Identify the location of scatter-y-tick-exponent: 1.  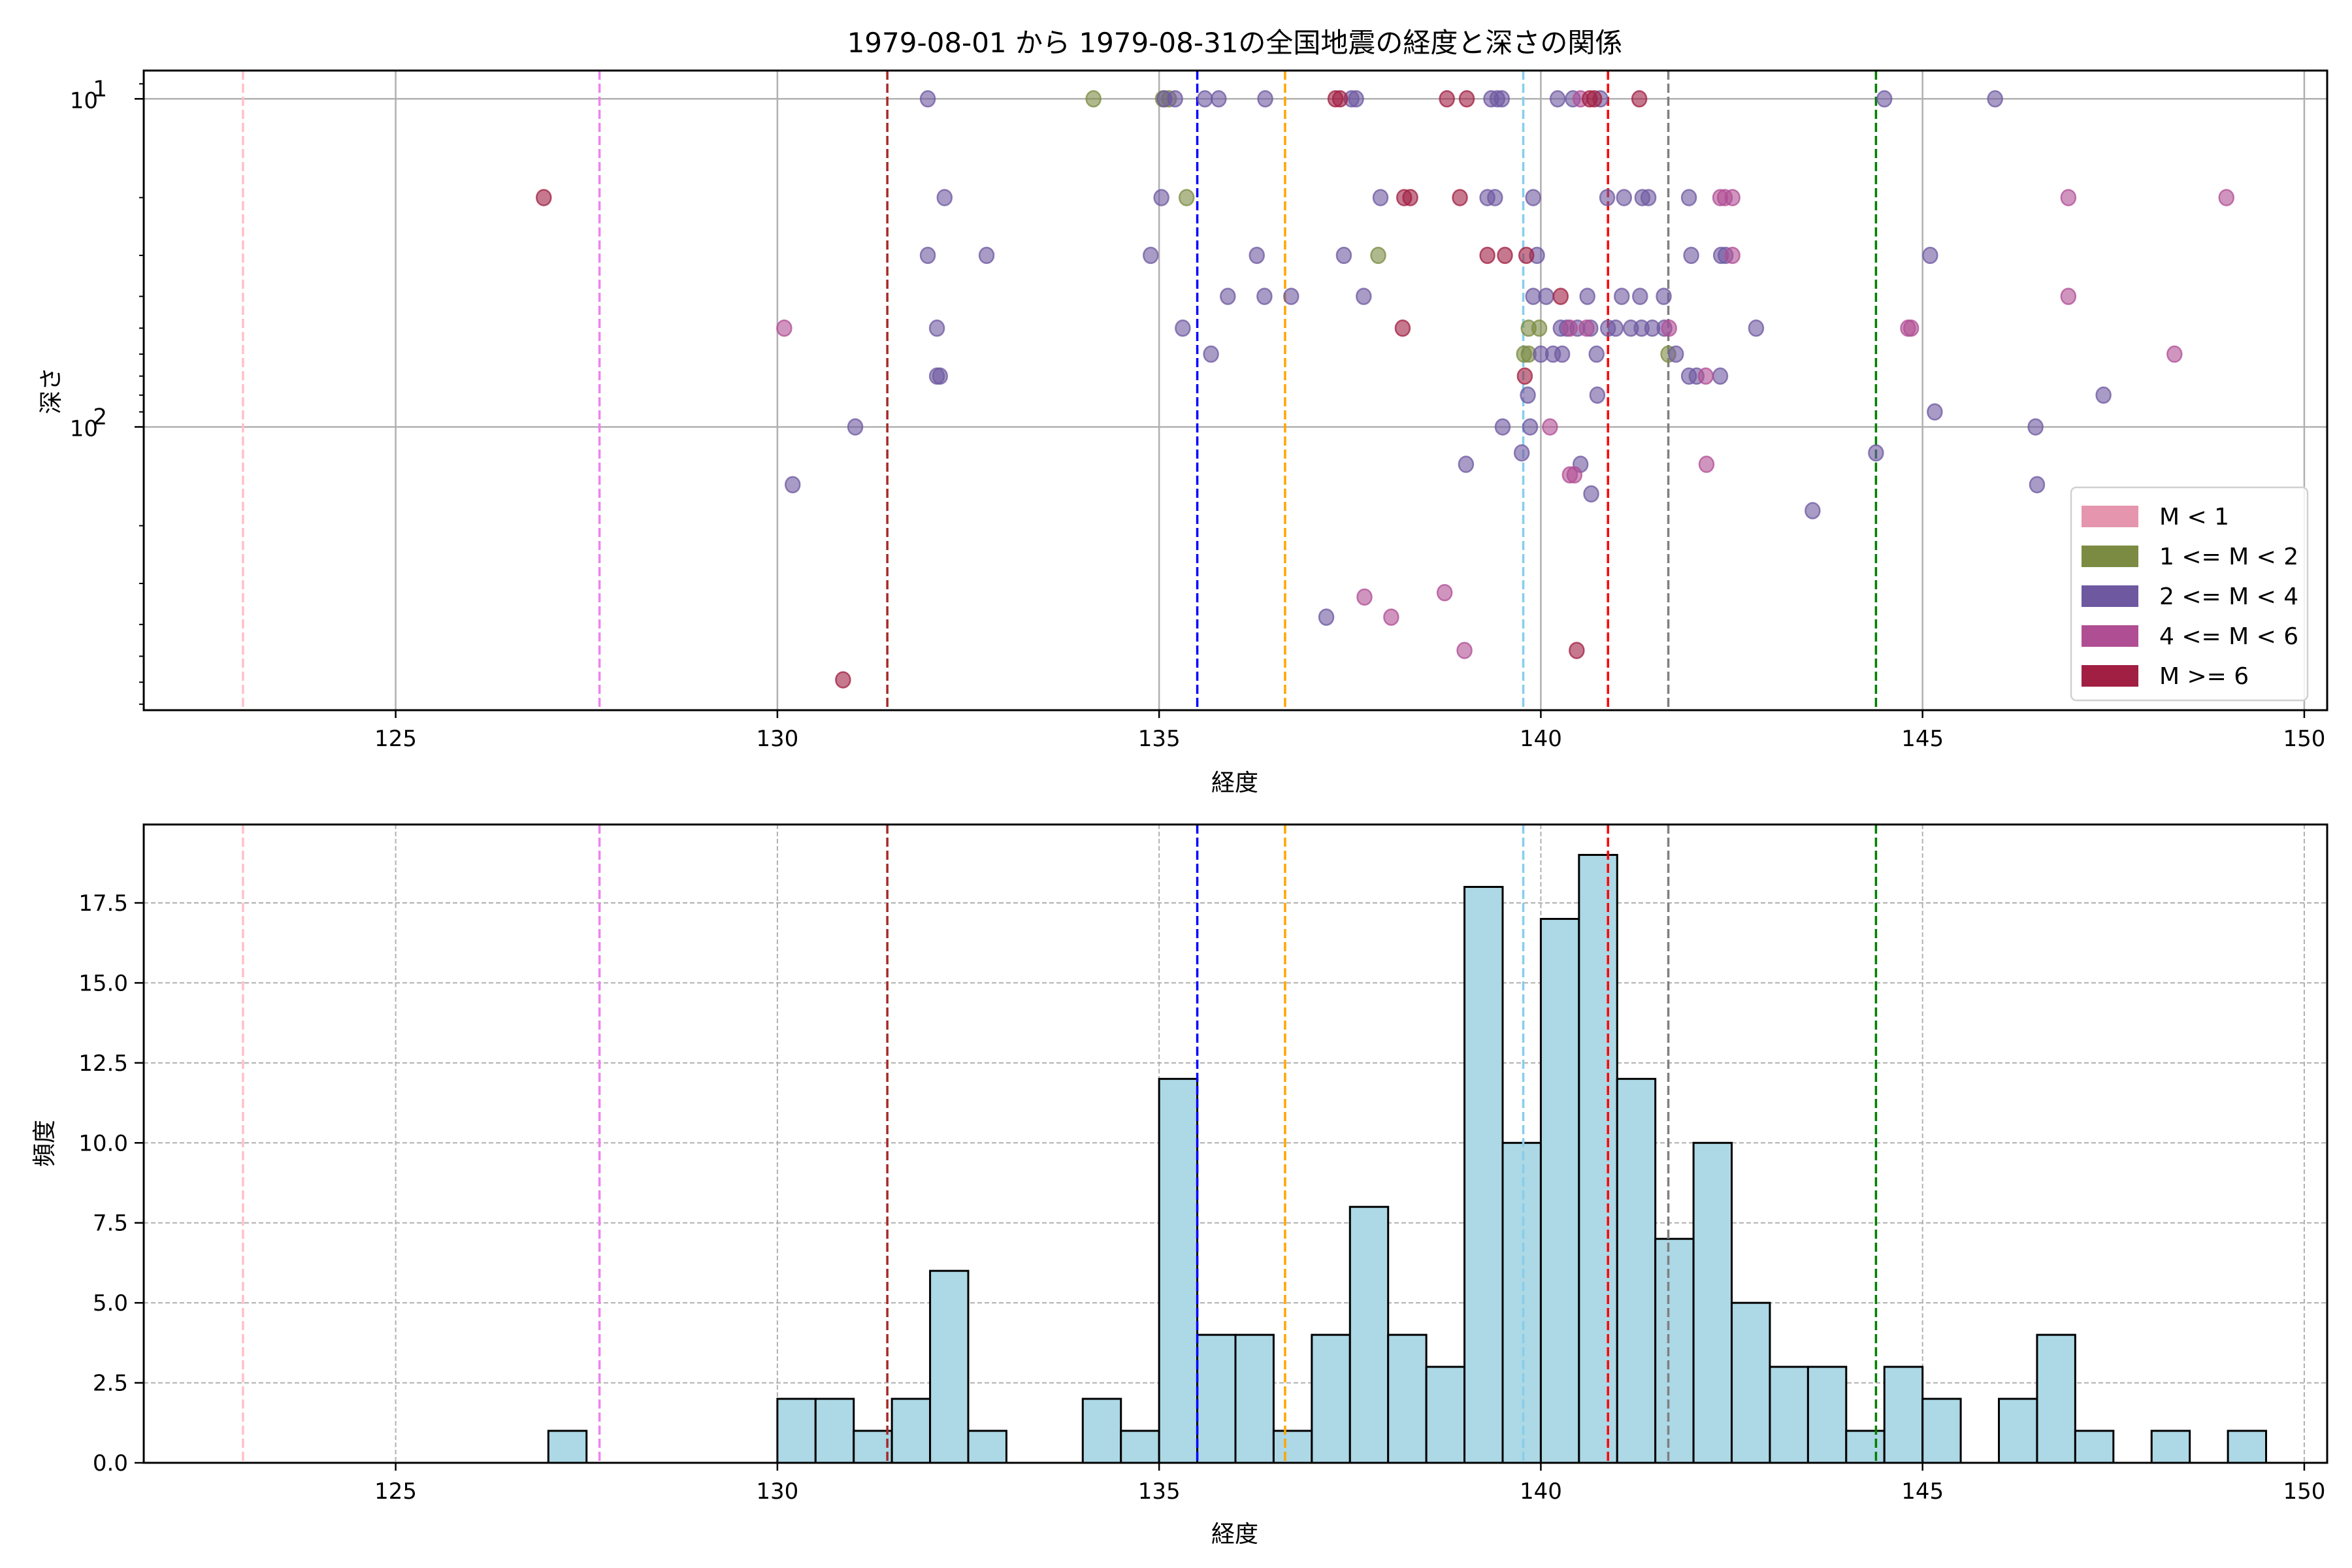
(100, 89).